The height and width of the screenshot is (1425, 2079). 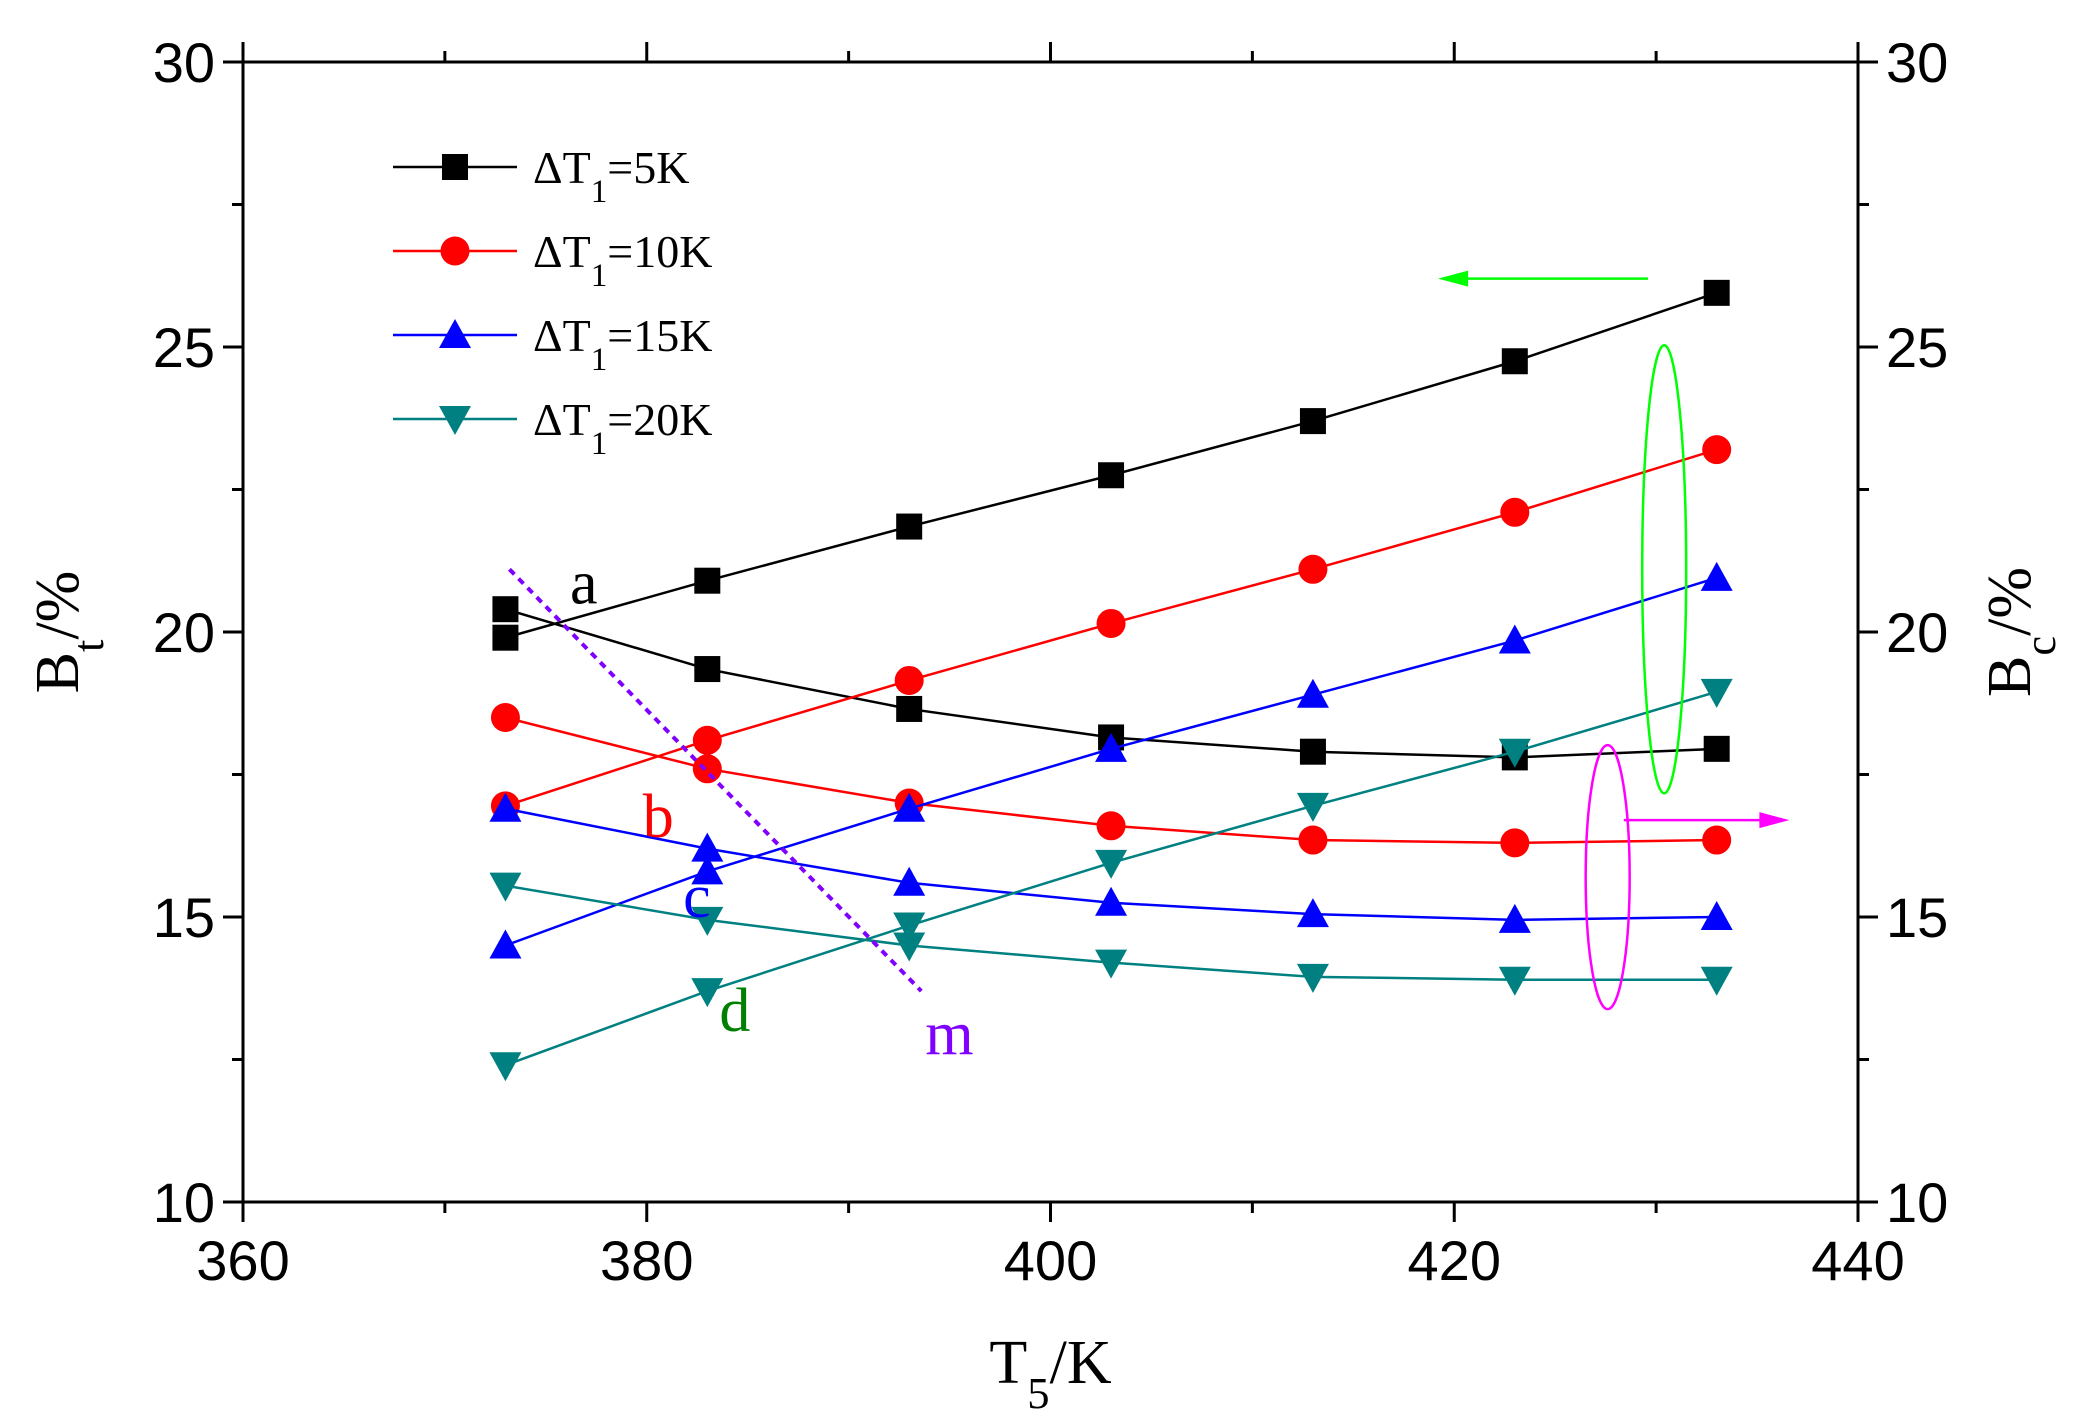 What do you see at coordinates (622, 344) in the screenshot?
I see `legend-label: ΔT1=15K` at bounding box center [622, 344].